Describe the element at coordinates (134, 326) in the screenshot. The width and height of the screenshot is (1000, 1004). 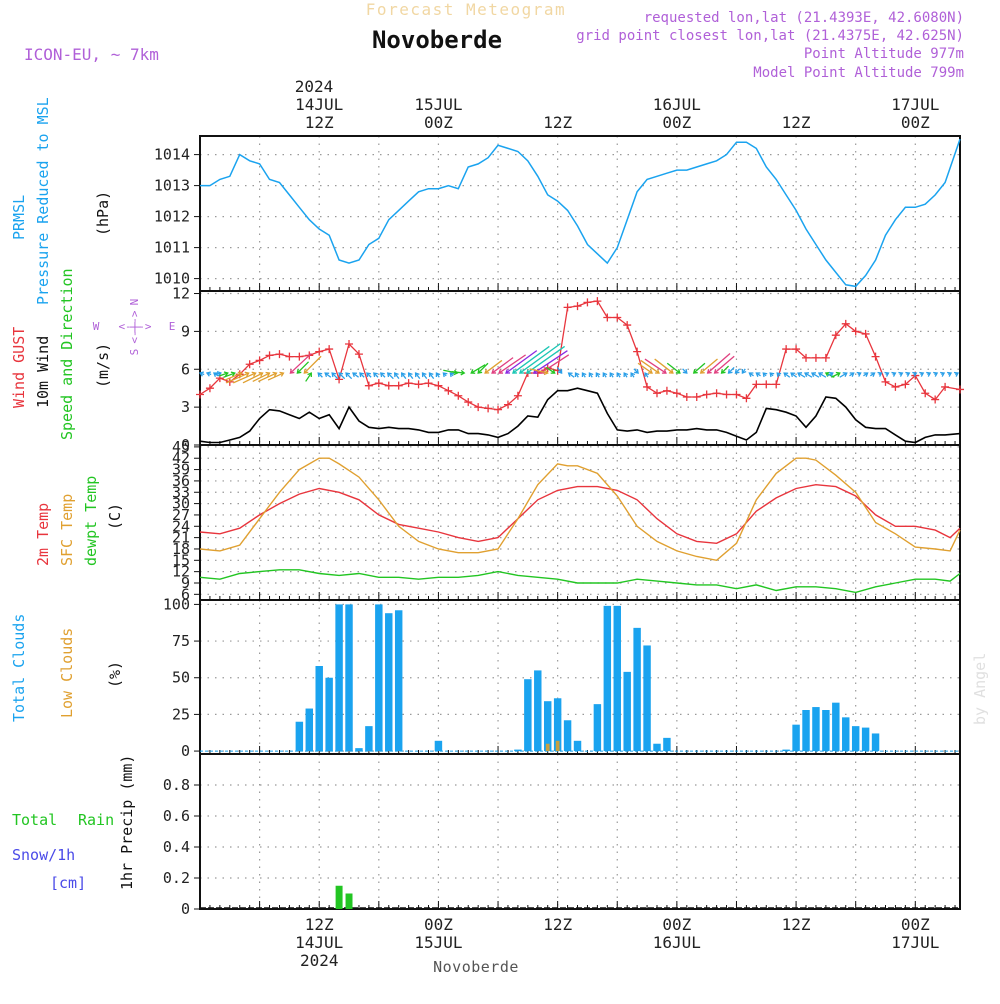
I see `compass-horizontal-arrow: <-|->` at that location.